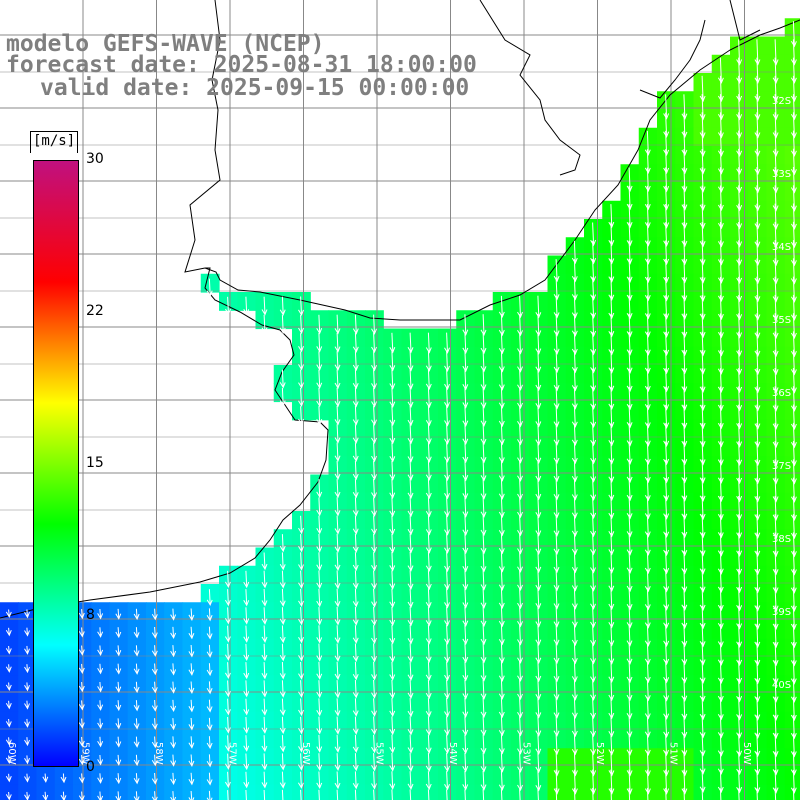  Describe the element at coordinates (781, 685) in the screenshot. I see `latitude-label: 40S` at that location.